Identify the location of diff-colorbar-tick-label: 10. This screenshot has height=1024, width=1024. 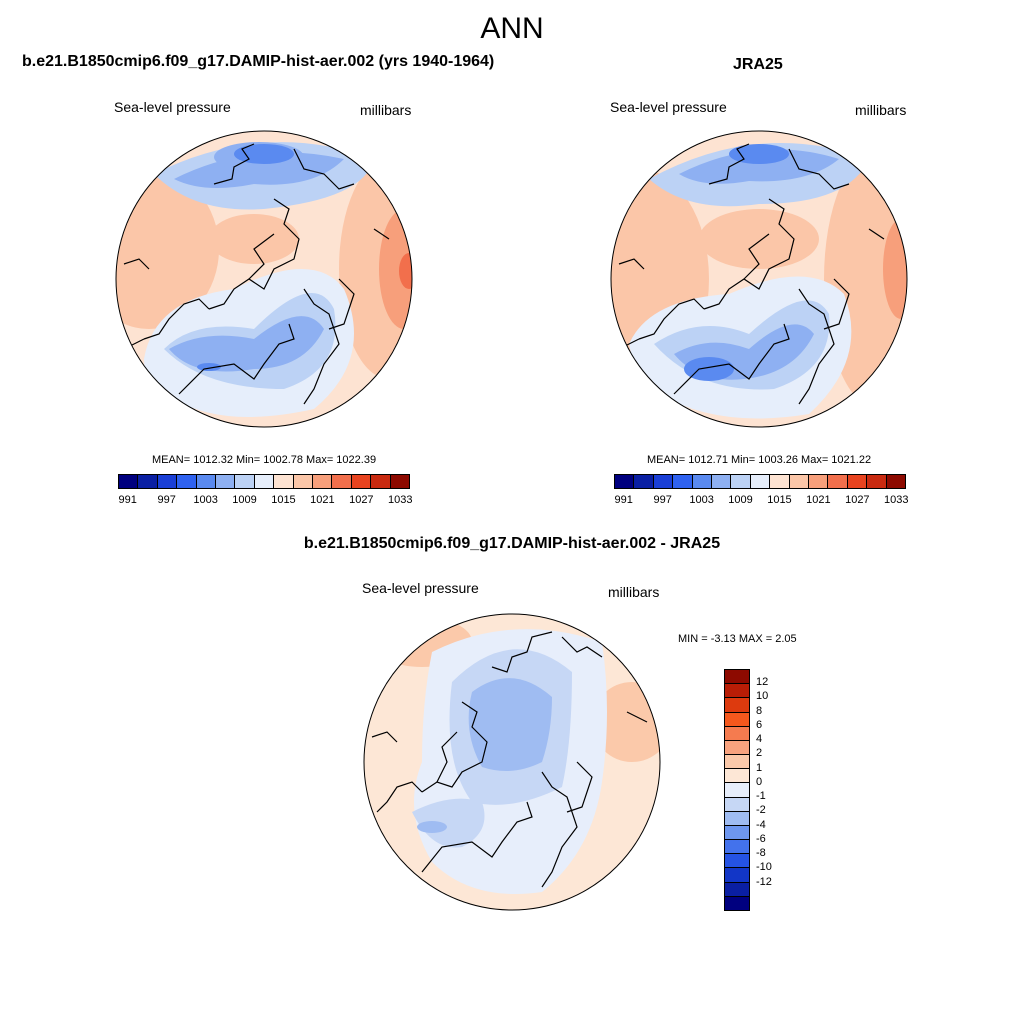
(762, 696).